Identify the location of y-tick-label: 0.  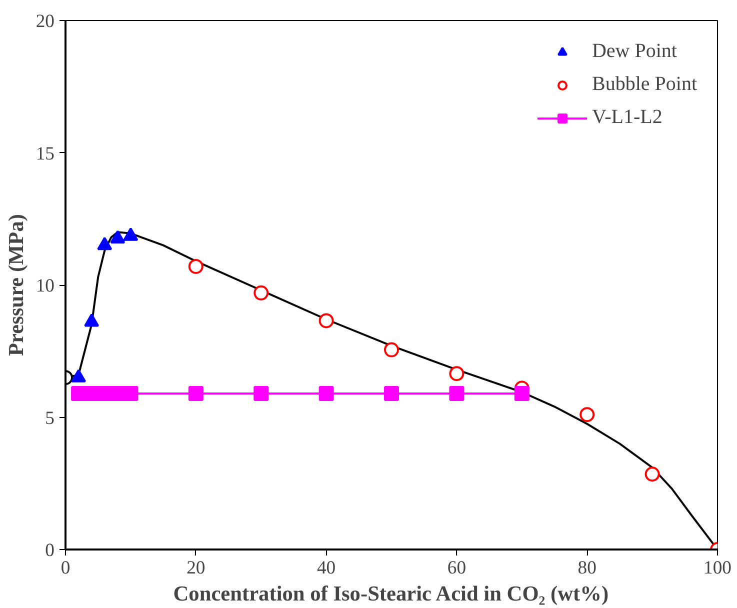
(49, 550).